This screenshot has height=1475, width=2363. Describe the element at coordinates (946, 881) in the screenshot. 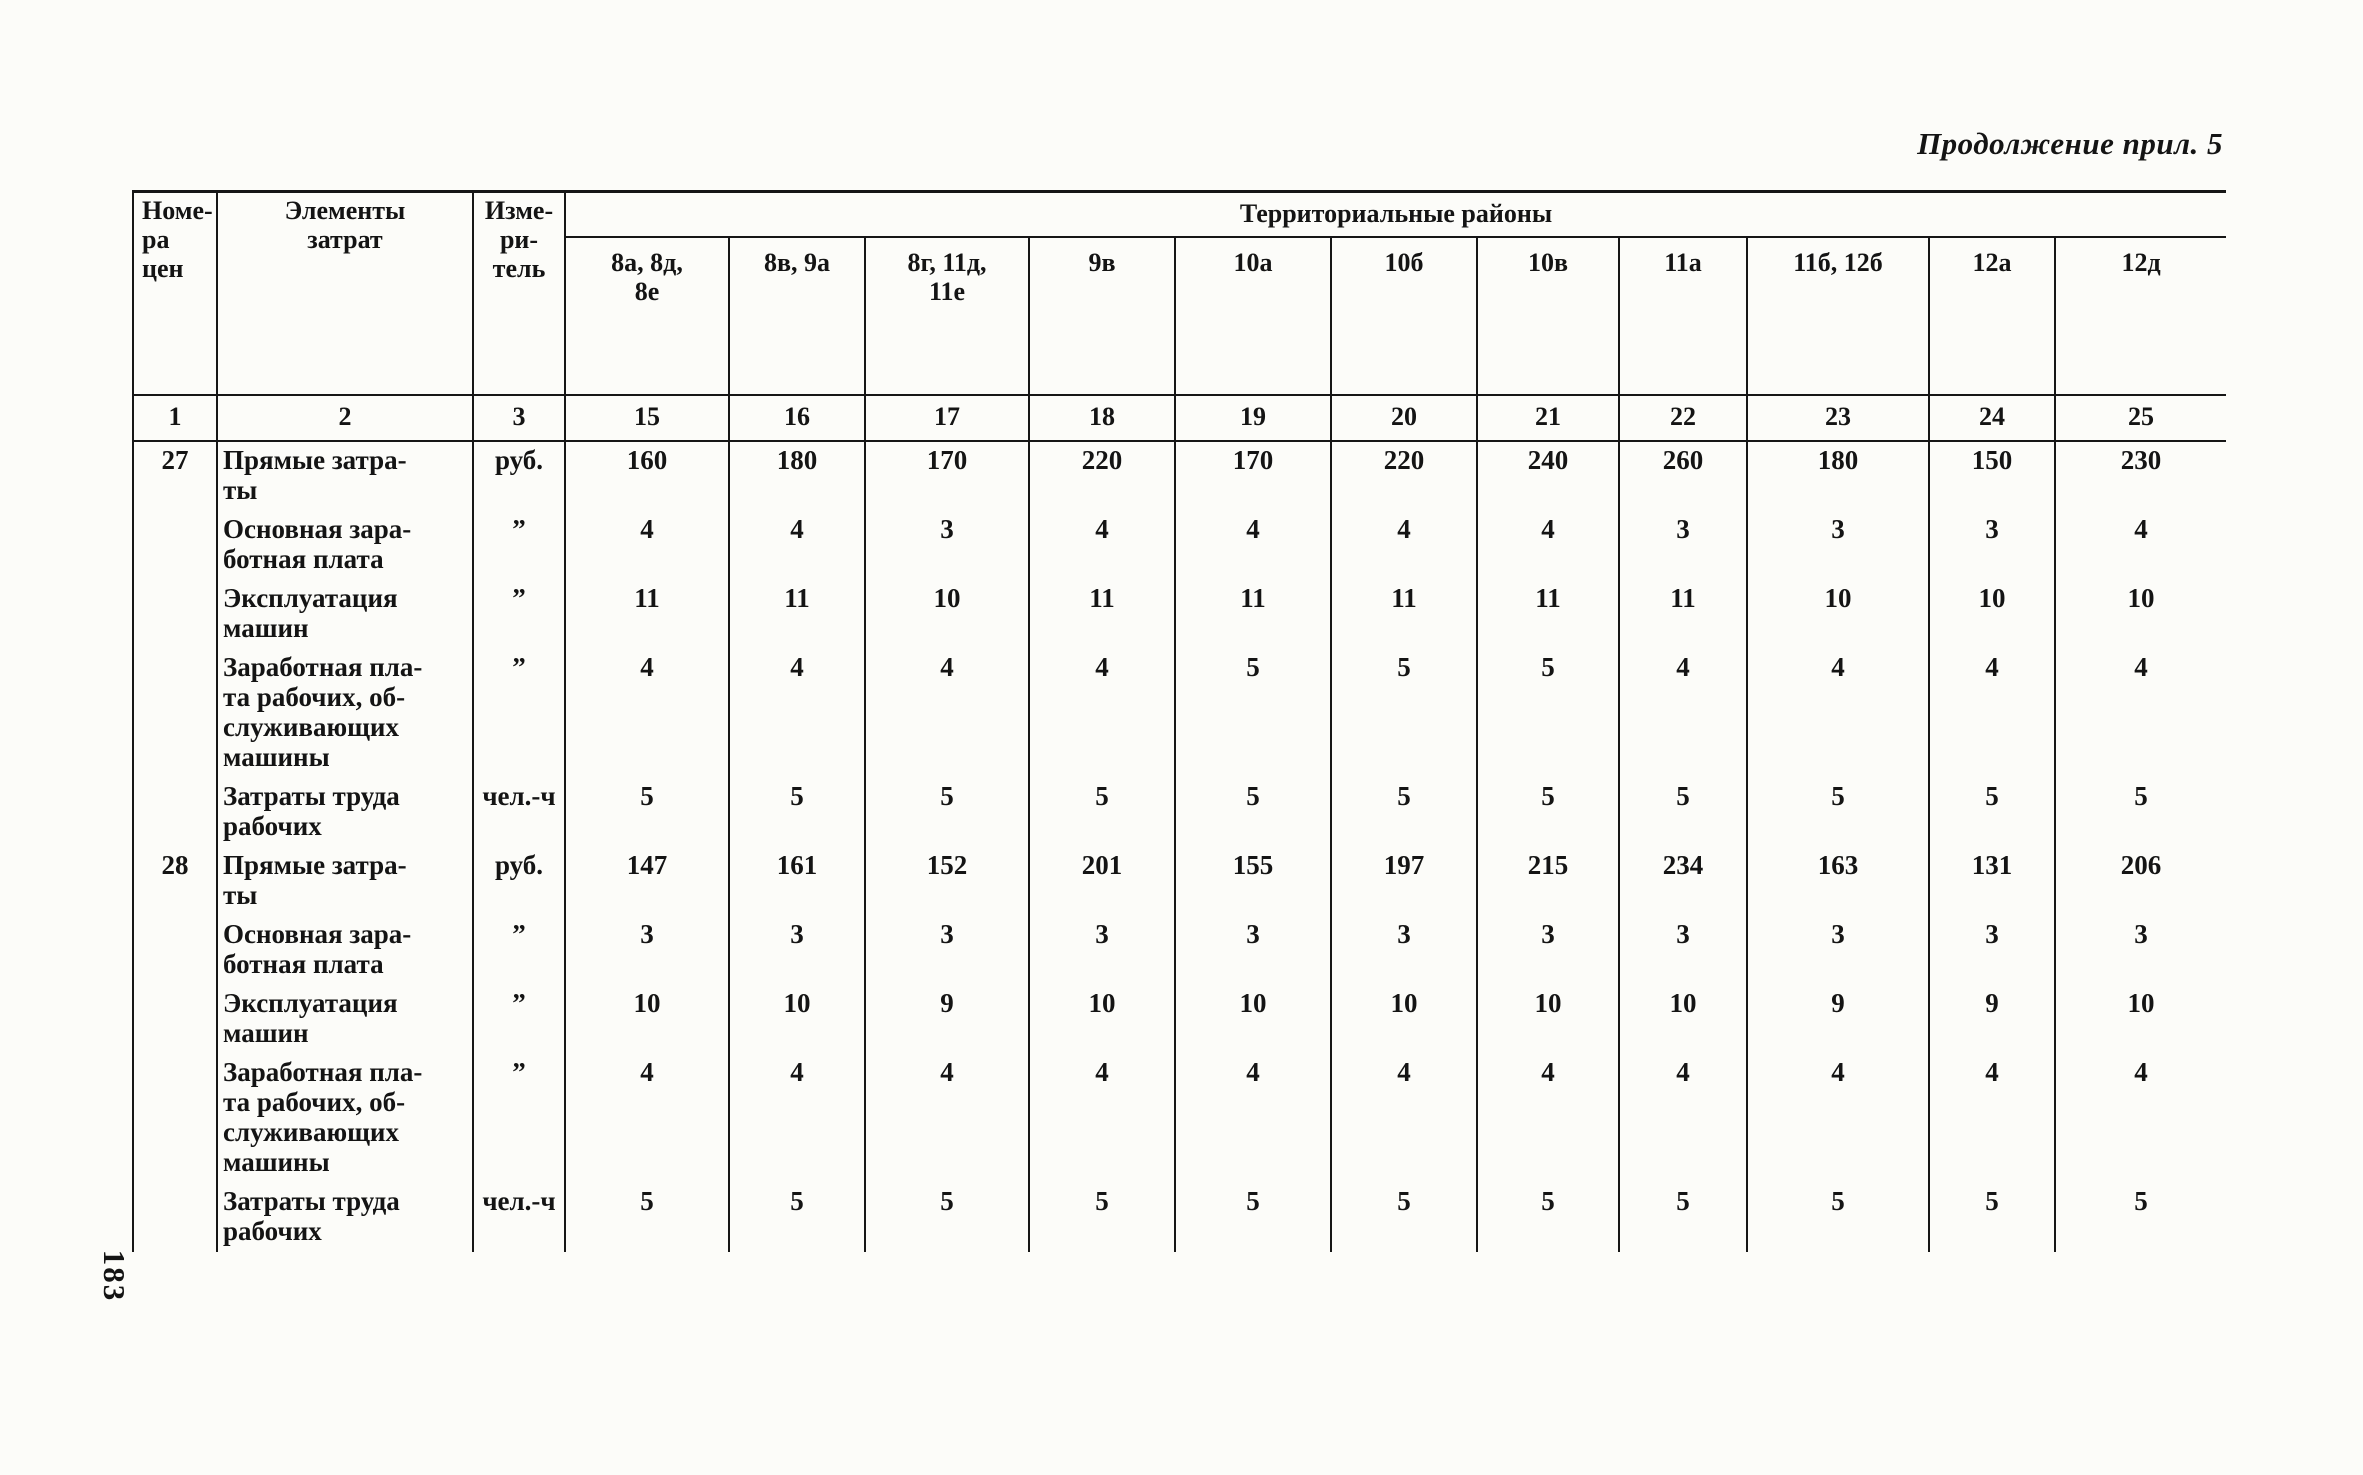

I see `value-cell: 152` at that location.